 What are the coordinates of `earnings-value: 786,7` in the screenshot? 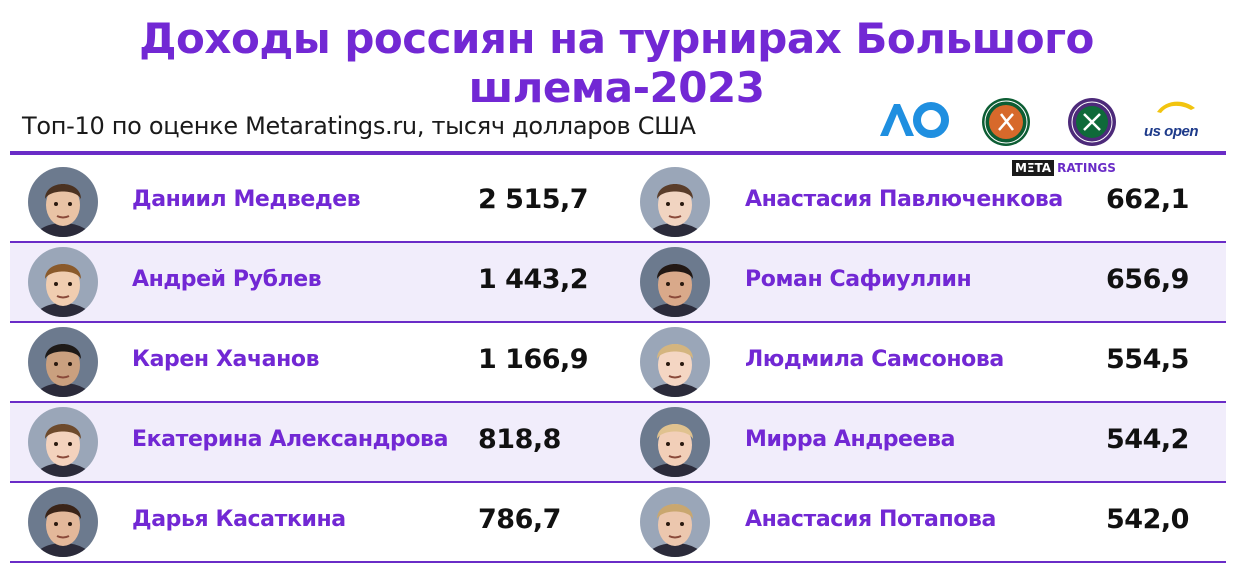 It's located at (519, 519).